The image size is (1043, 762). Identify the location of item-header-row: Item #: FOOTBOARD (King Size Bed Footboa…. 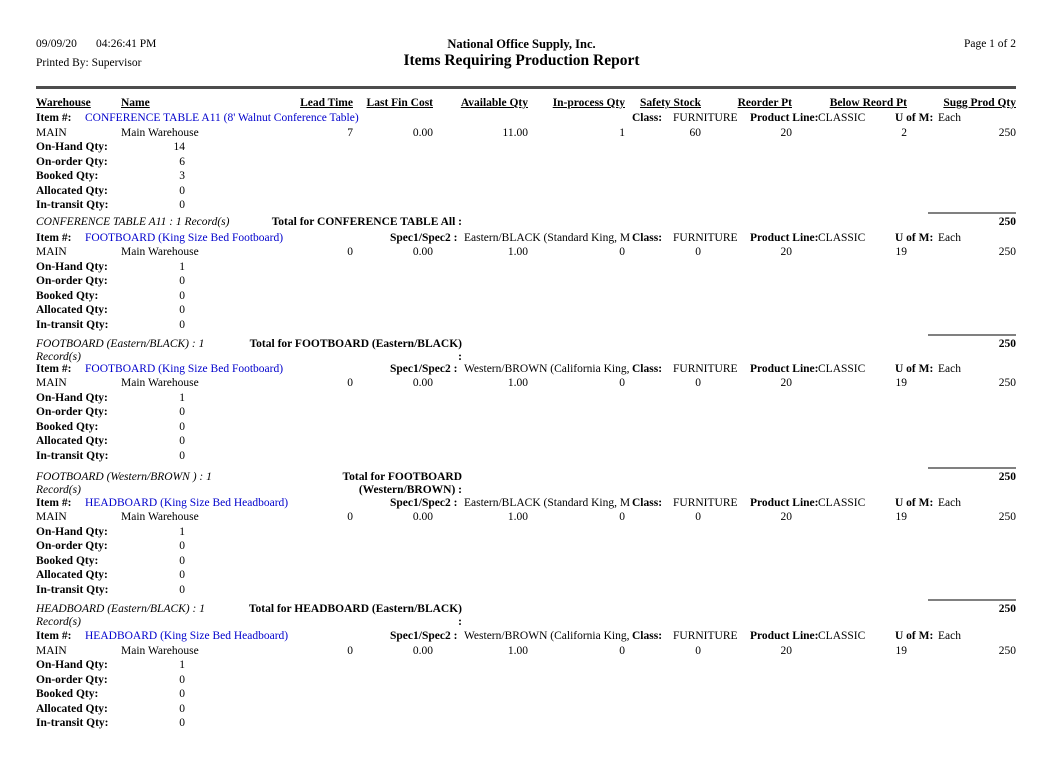
(521, 369).